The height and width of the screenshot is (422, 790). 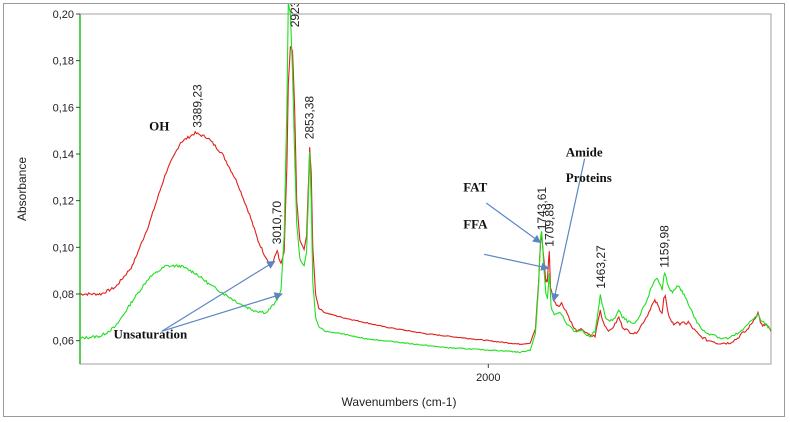 I want to click on x-tick-label: 2000, so click(x=488, y=378).